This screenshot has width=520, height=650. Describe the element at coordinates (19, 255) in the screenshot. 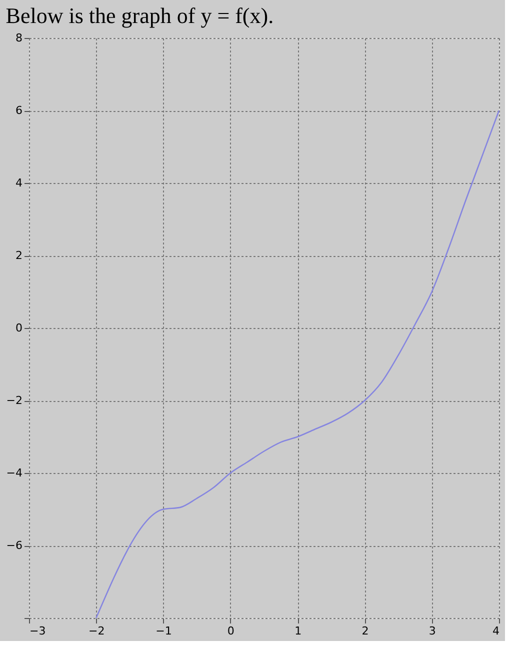

I see `y-tick-label: 2` at that location.